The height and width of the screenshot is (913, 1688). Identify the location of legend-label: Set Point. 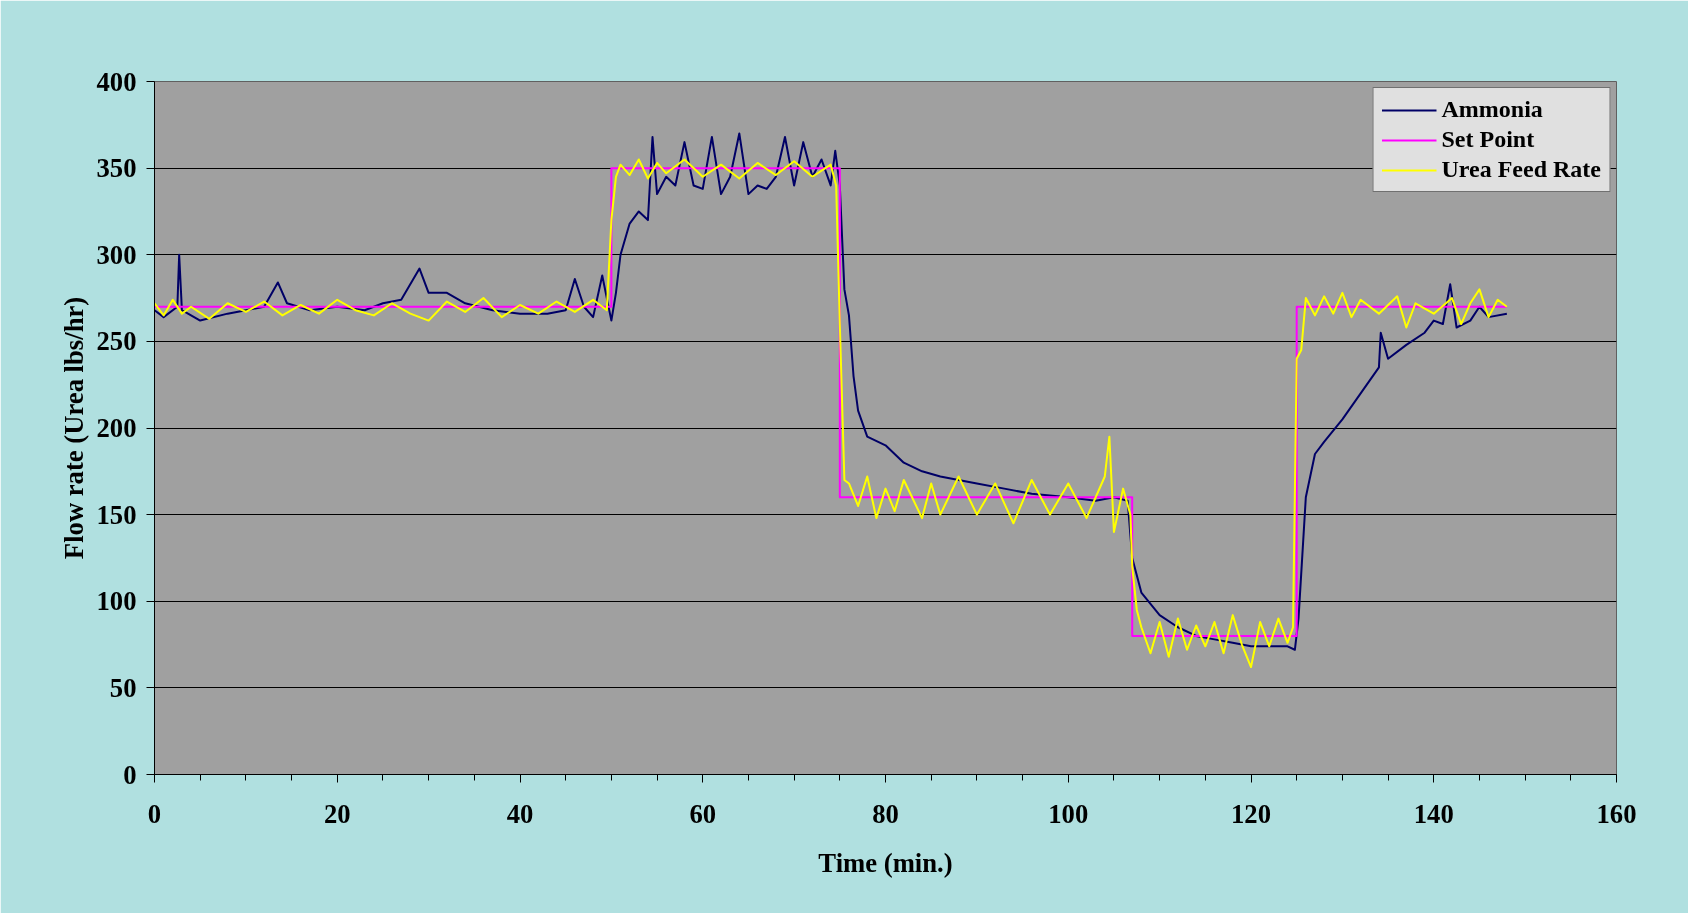
(1488, 139).